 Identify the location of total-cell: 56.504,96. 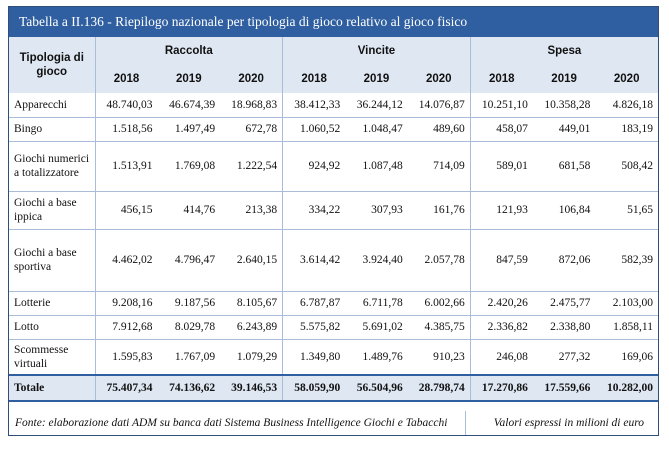
(376, 388).